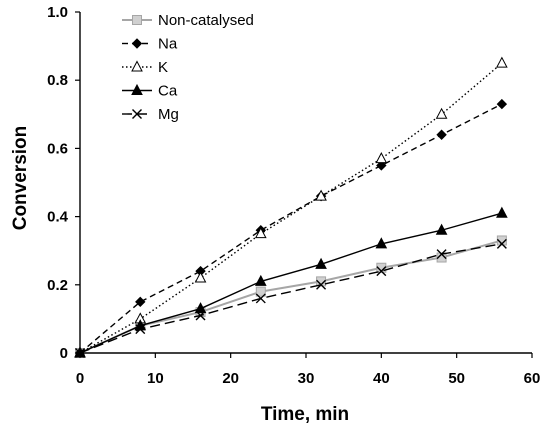 Image resolution: width=550 pixels, height=435 pixels. Describe the element at coordinates (20, 178) in the screenshot. I see `y-axis-label: Conversion` at that location.